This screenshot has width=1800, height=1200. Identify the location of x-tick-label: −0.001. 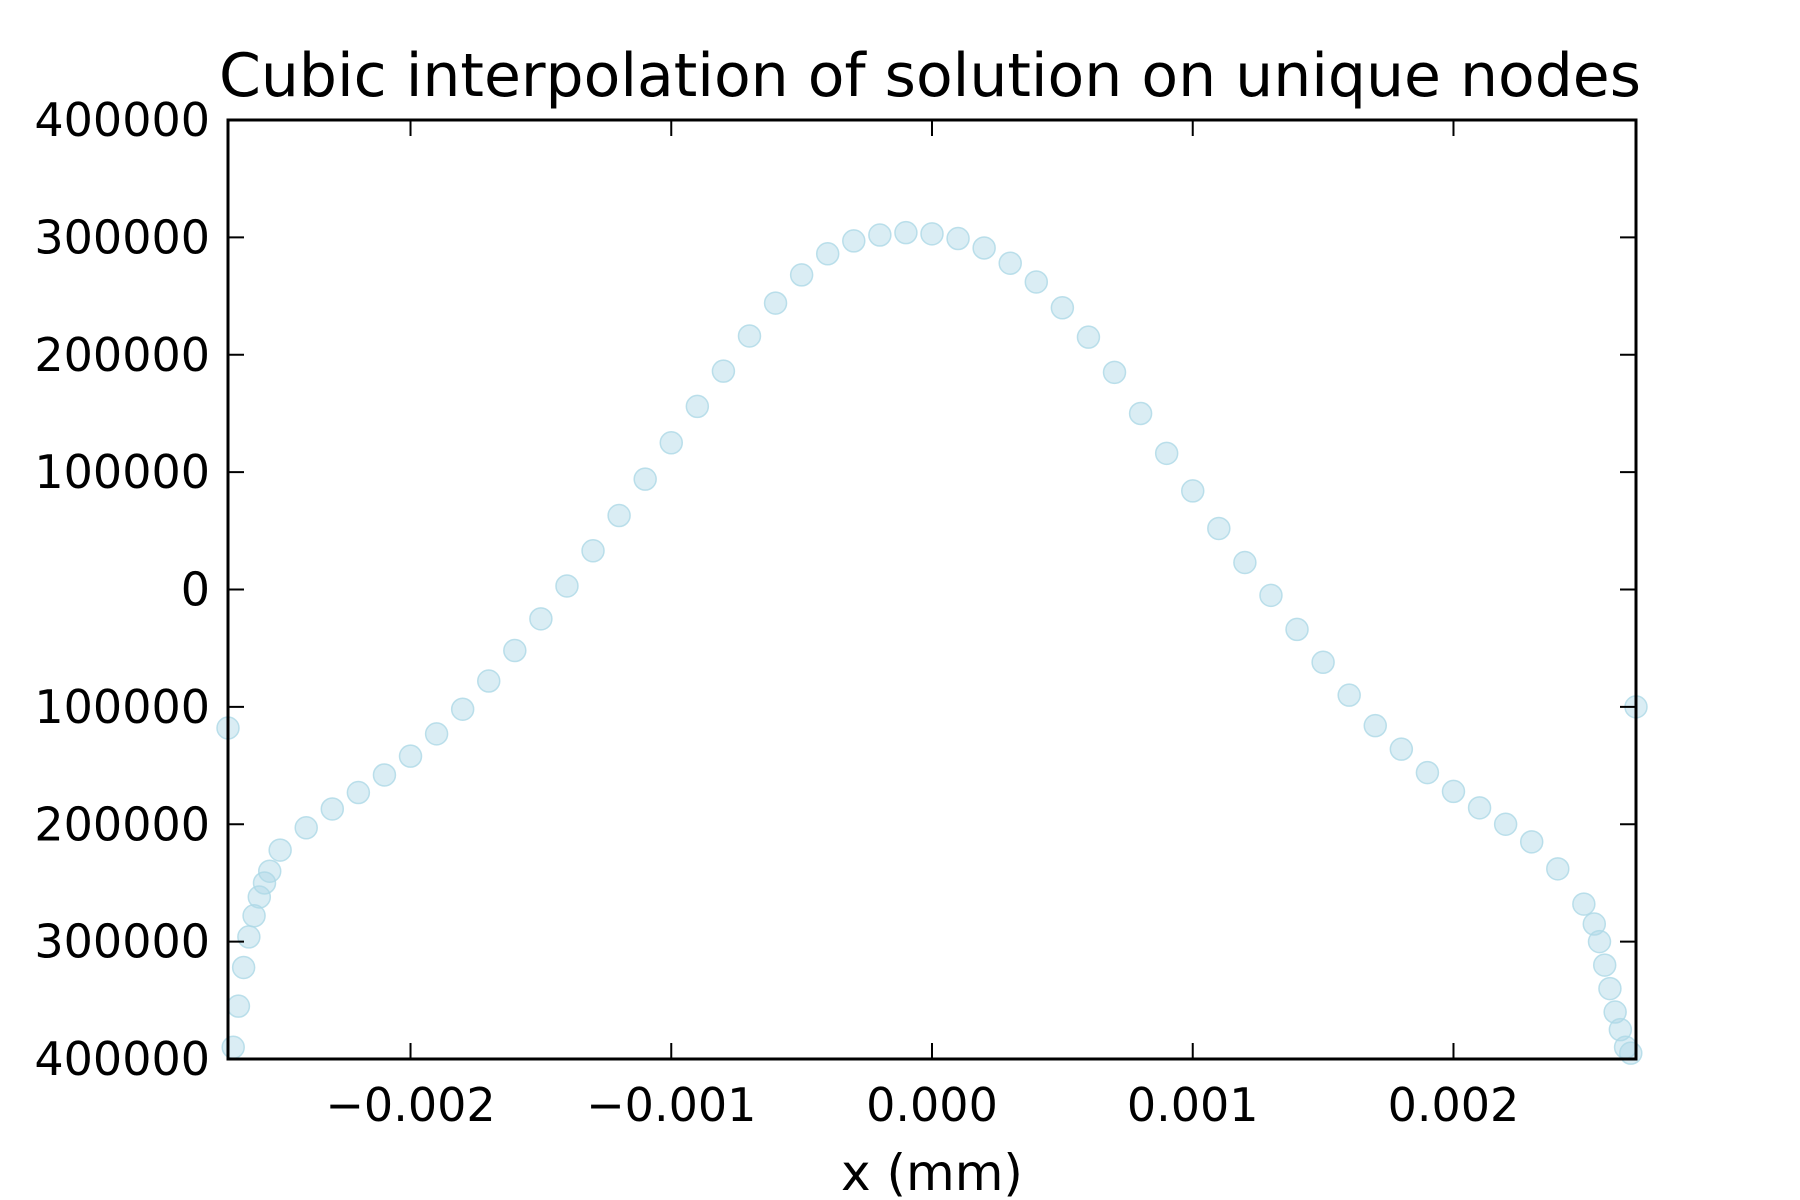
(671, 1105).